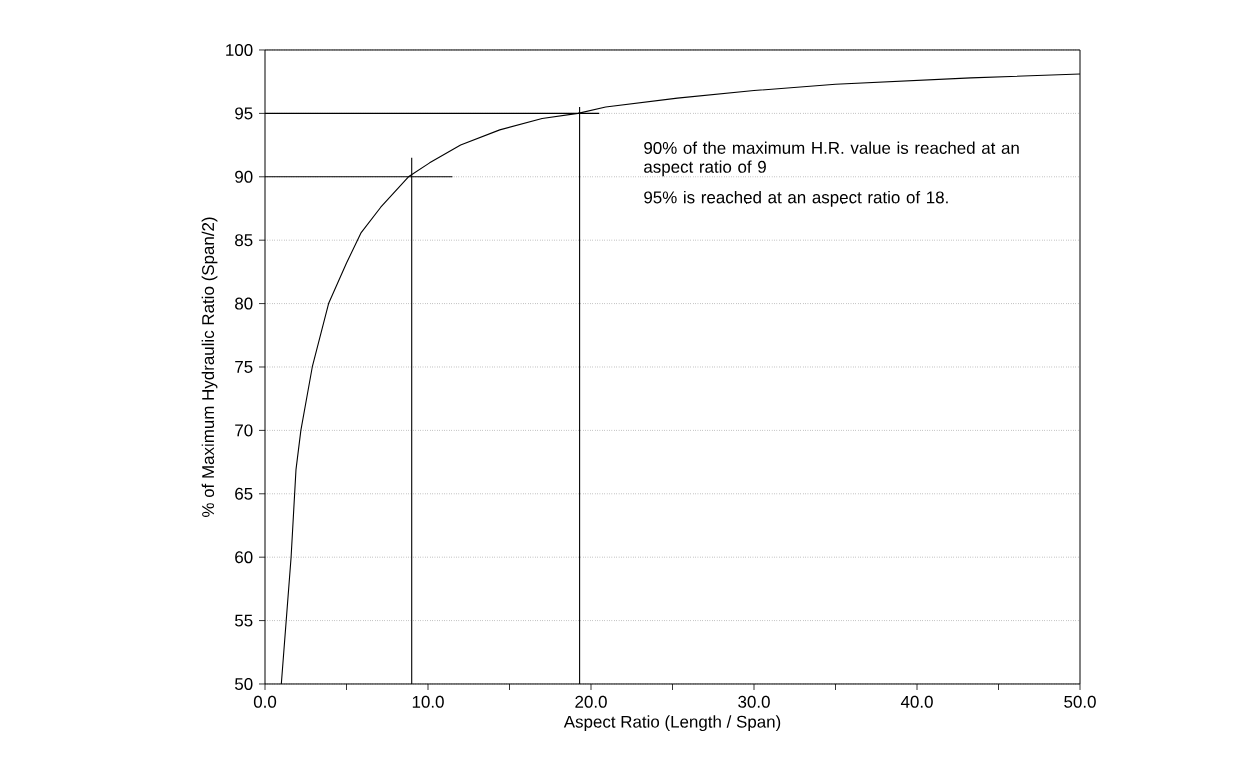 The image size is (1239, 773). Describe the element at coordinates (209, 367) in the screenshot. I see `y-axis-title: % of Maximum Hydraulic Ratio (Span/2)` at that location.